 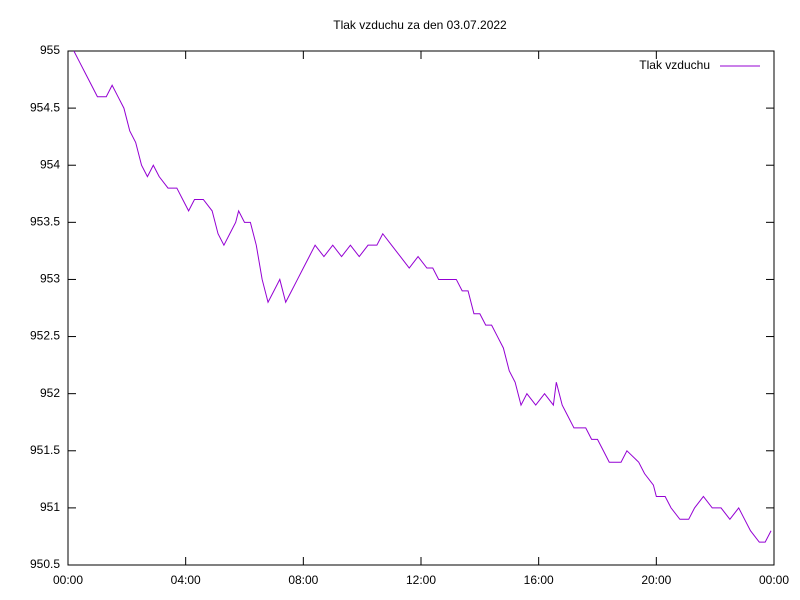 I want to click on x-tick-label: 20:00, so click(x=656, y=580).